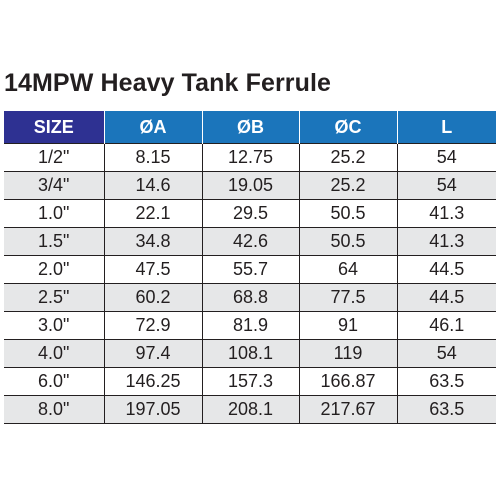 The width and height of the screenshot is (500, 500). Describe the element at coordinates (54, 157) in the screenshot. I see `cell-size: 1/2"` at that location.